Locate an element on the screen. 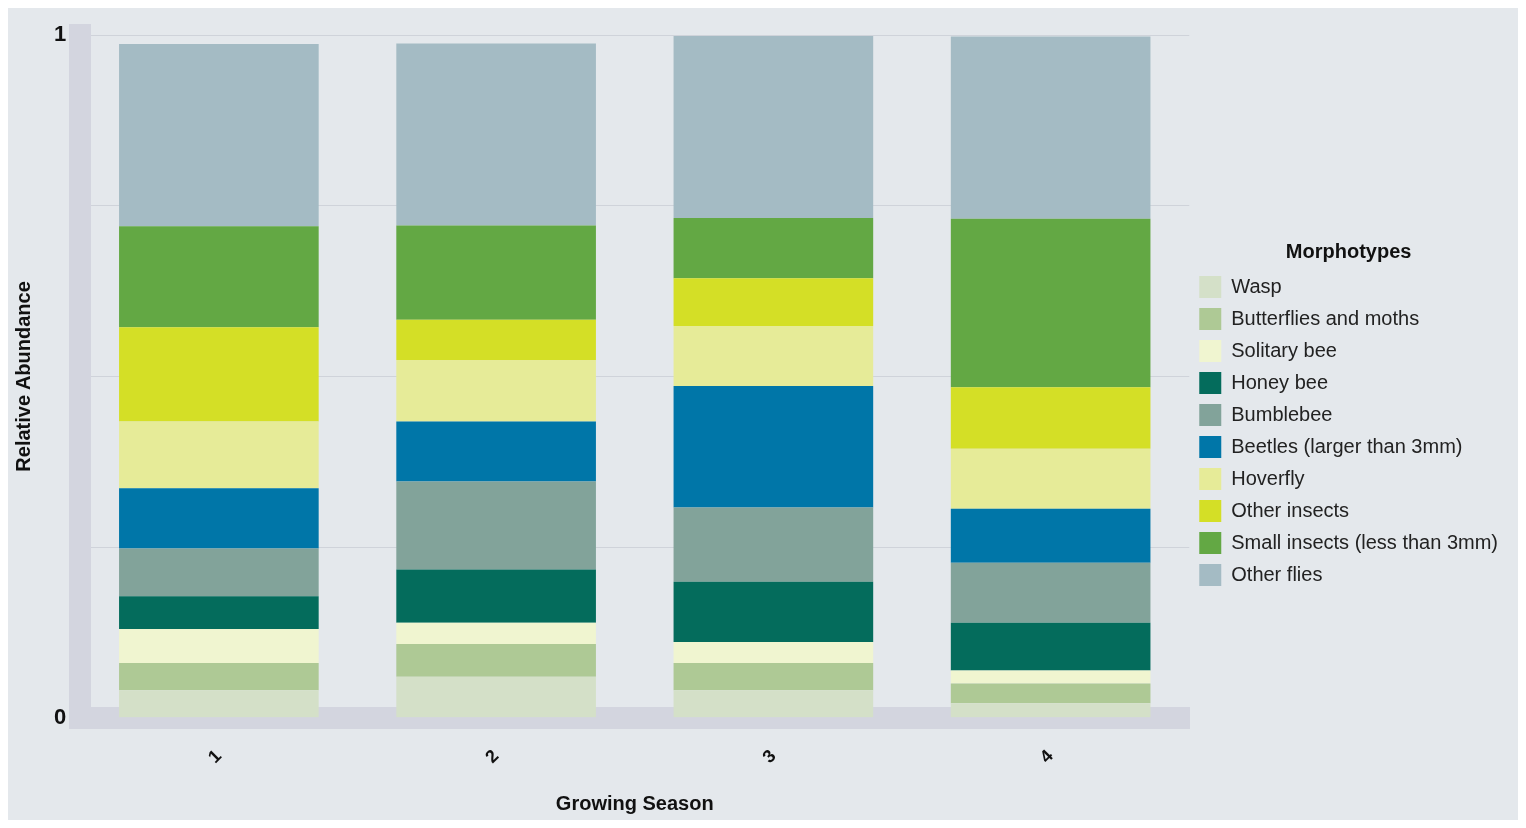  legend-label: Wasp is located at coordinates (1256, 285).